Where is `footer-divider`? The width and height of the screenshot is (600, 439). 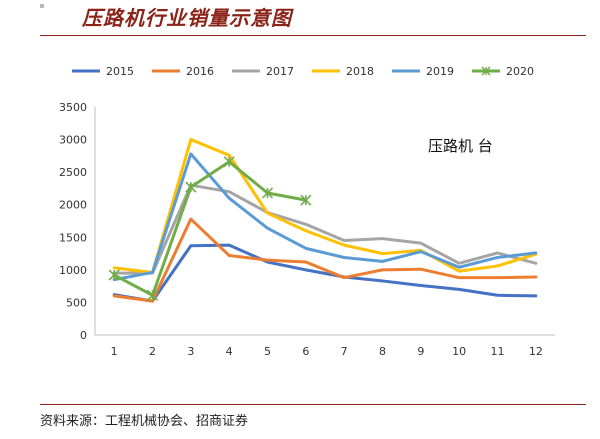 footer-divider is located at coordinates (313, 404).